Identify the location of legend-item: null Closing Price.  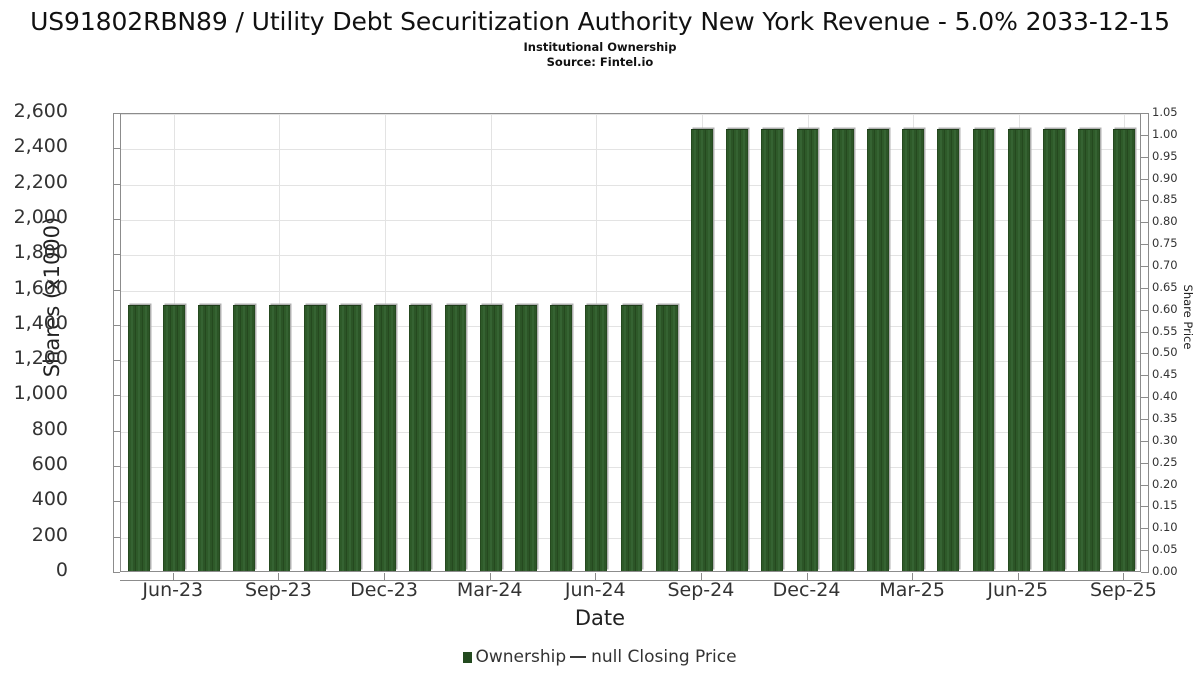
(651, 657).